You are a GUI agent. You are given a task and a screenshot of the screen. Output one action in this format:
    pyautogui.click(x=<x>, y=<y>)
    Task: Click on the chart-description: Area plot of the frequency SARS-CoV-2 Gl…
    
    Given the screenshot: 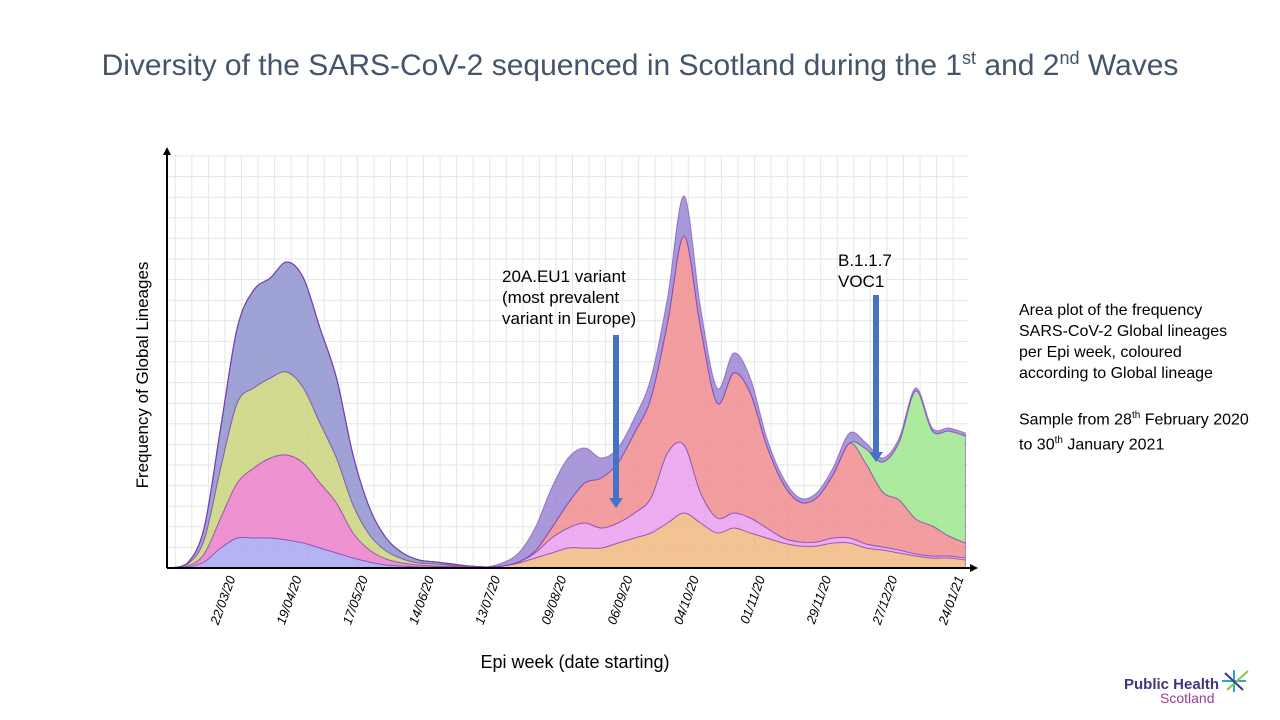 What is the action you would take?
    pyautogui.click(x=1134, y=378)
    